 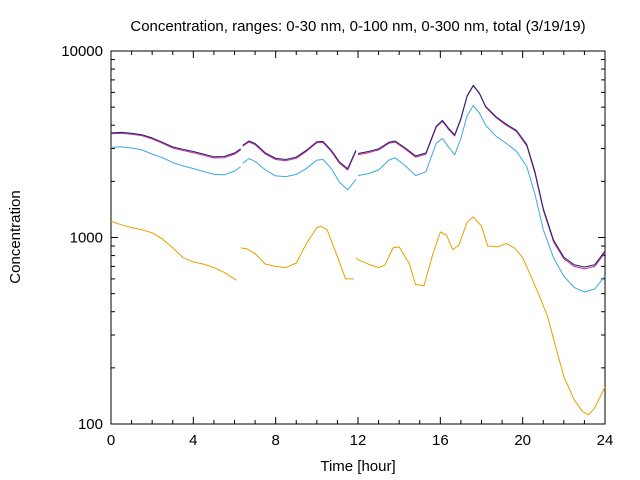 What do you see at coordinates (357, 466) in the screenshot?
I see `x-axis-label: Time [hour]` at bounding box center [357, 466].